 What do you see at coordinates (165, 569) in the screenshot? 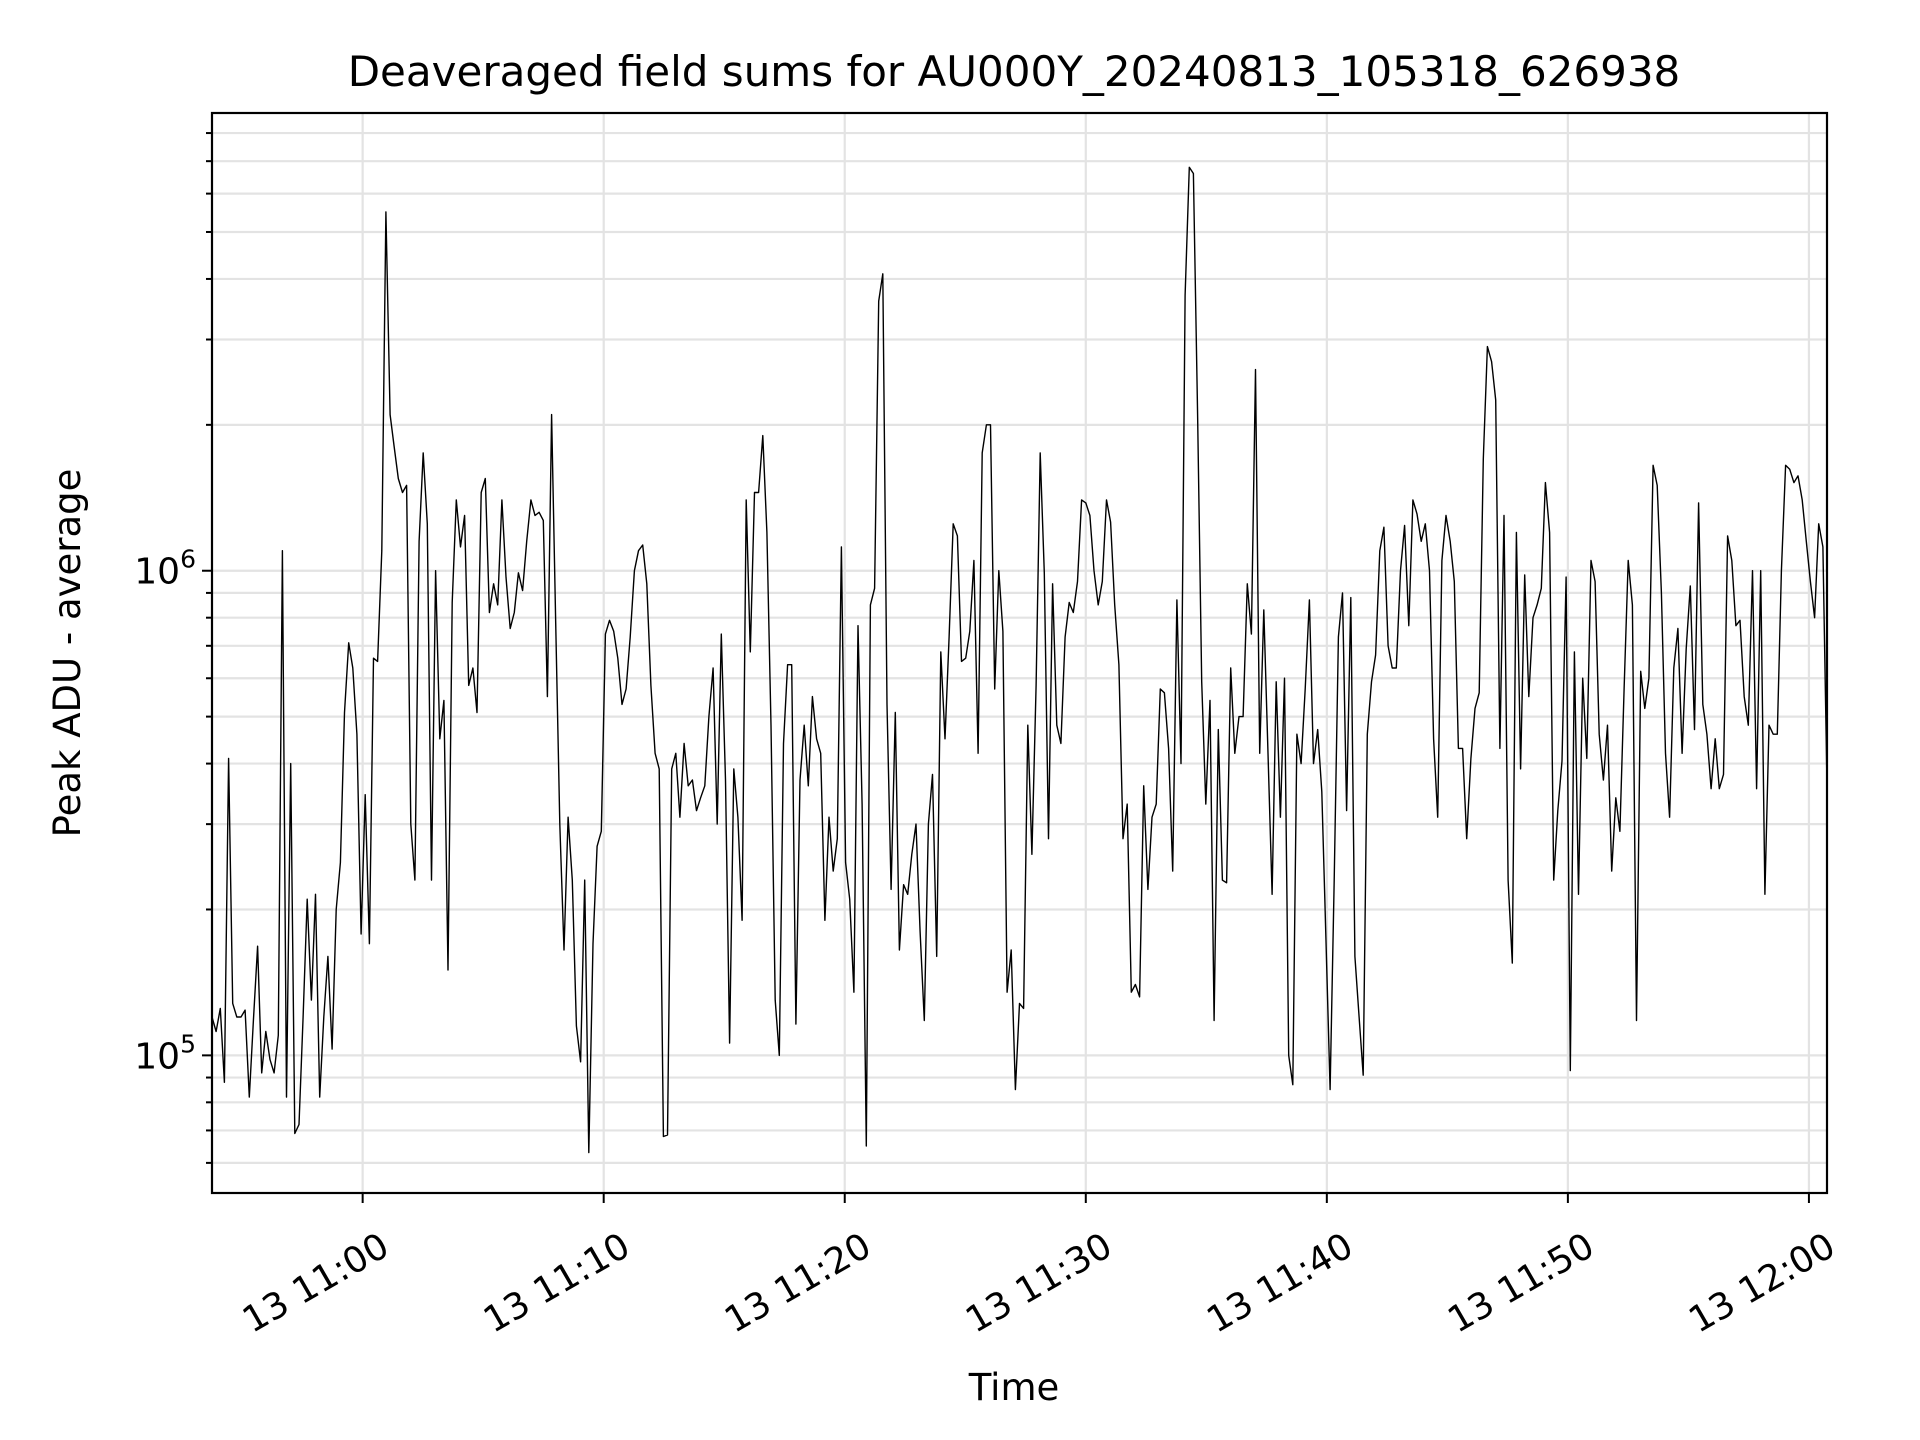
I see `y-tick-label: 10⁶` at bounding box center [165, 569].